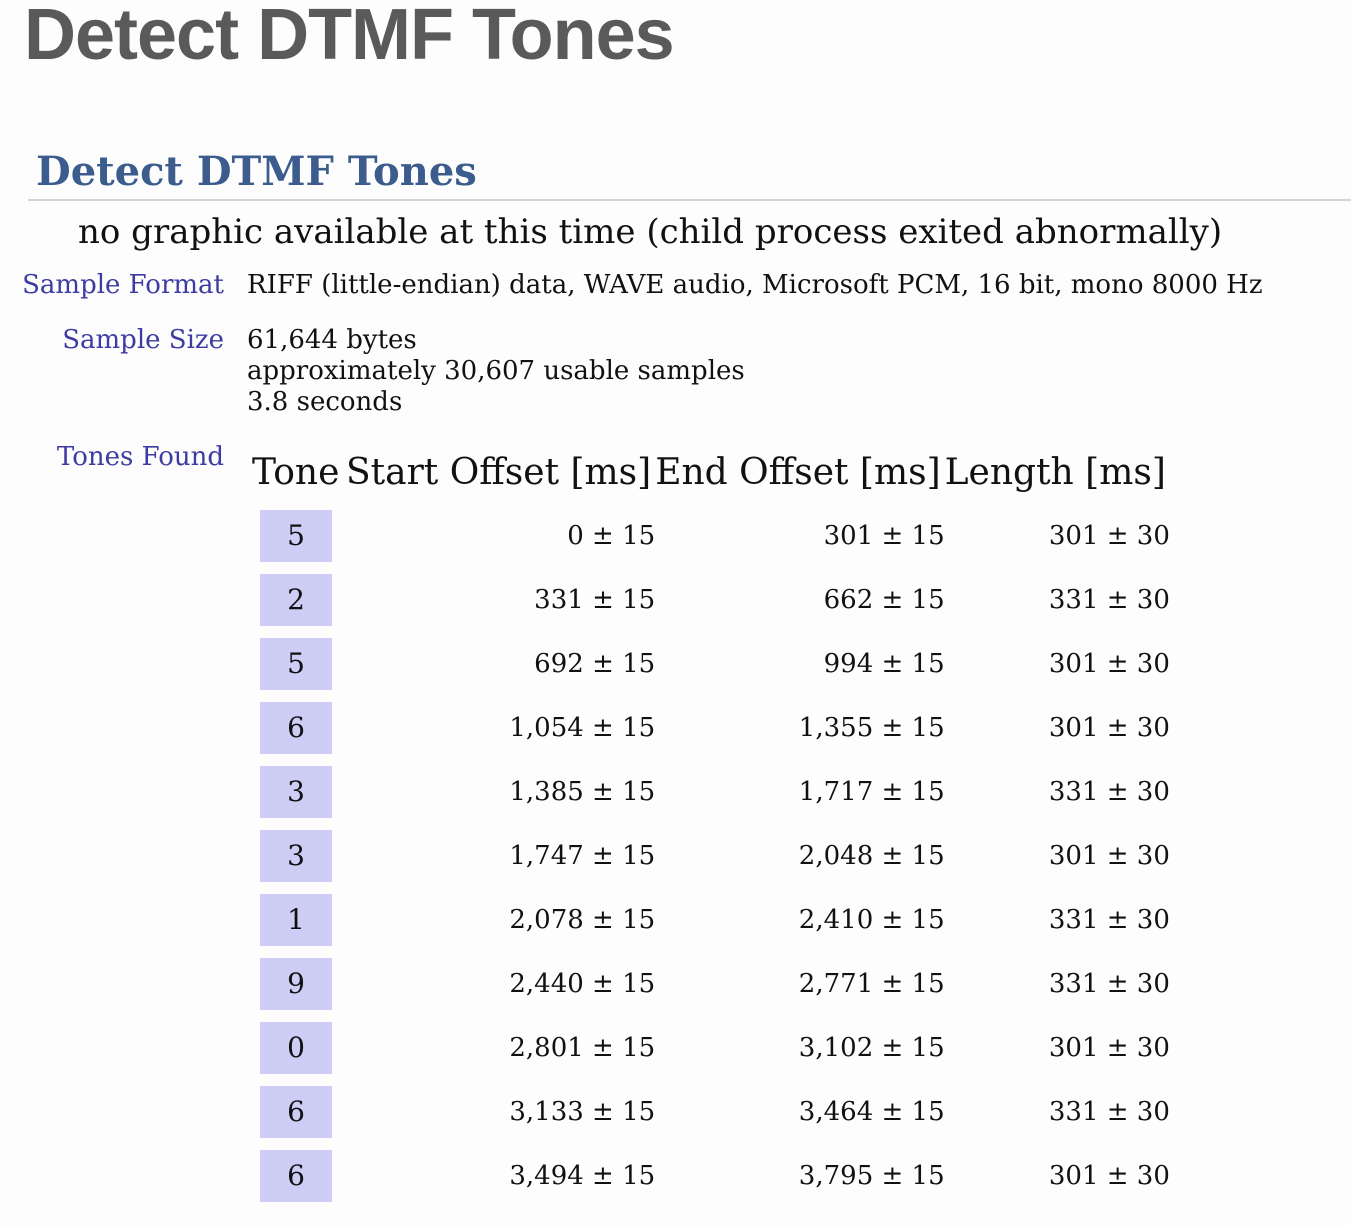 The image size is (1351, 1226). I want to click on tone-digit: 2, so click(296, 600).